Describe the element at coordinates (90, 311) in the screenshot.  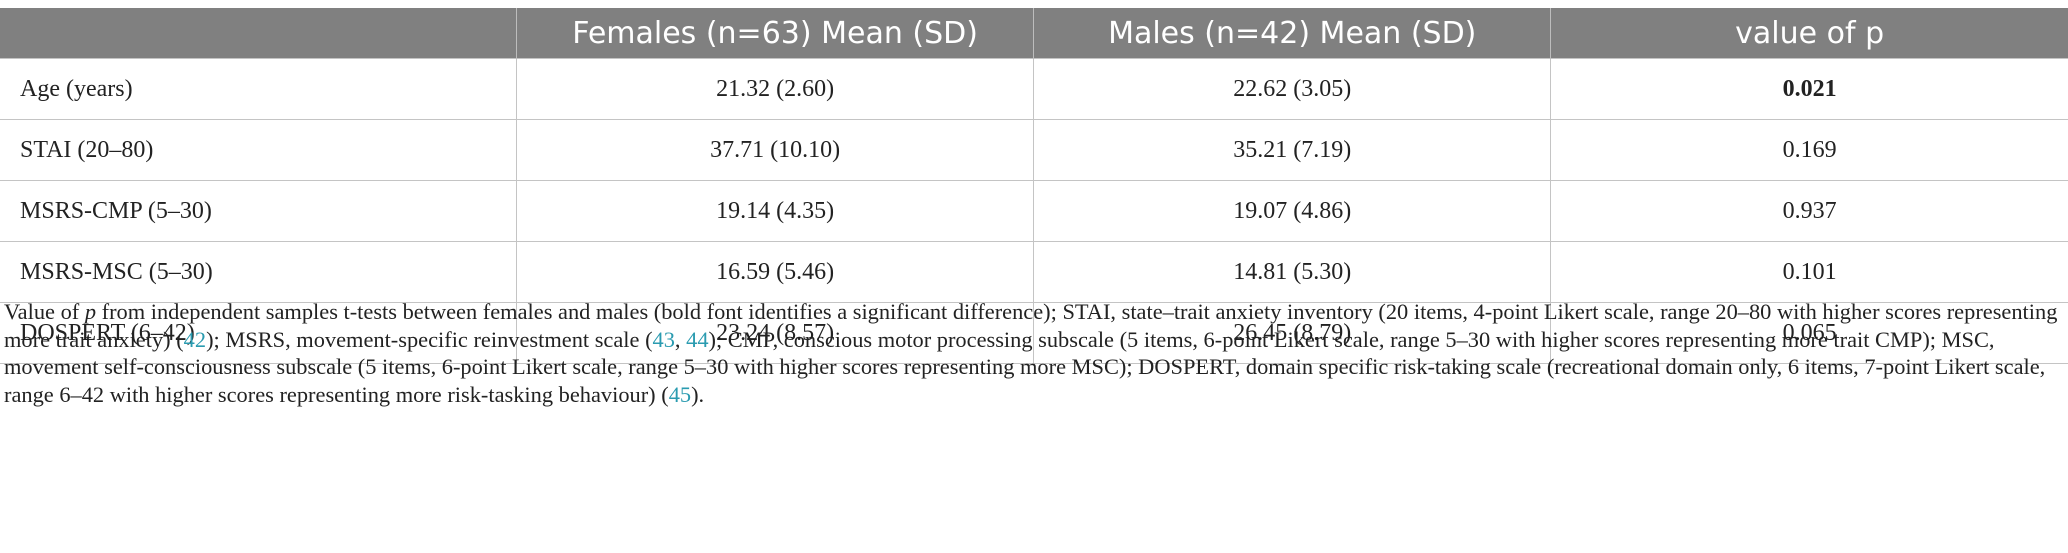
I see `footnote-italic: p` at that location.